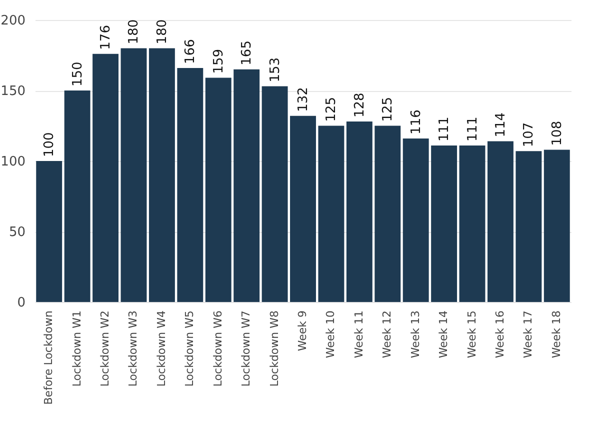 The width and height of the screenshot is (594, 425). Describe the element at coordinates (246, 348) in the screenshot. I see `x-tick-label: Lockdown W7` at that location.